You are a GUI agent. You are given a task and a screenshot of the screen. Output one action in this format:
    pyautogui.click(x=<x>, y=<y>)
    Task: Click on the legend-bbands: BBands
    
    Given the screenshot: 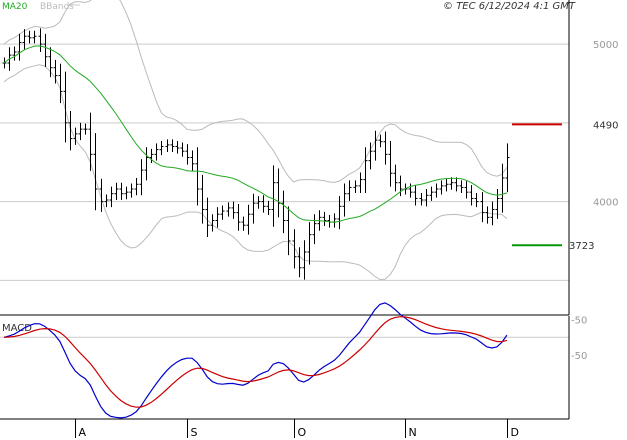 What is the action you would take?
    pyautogui.click(x=57, y=7)
    